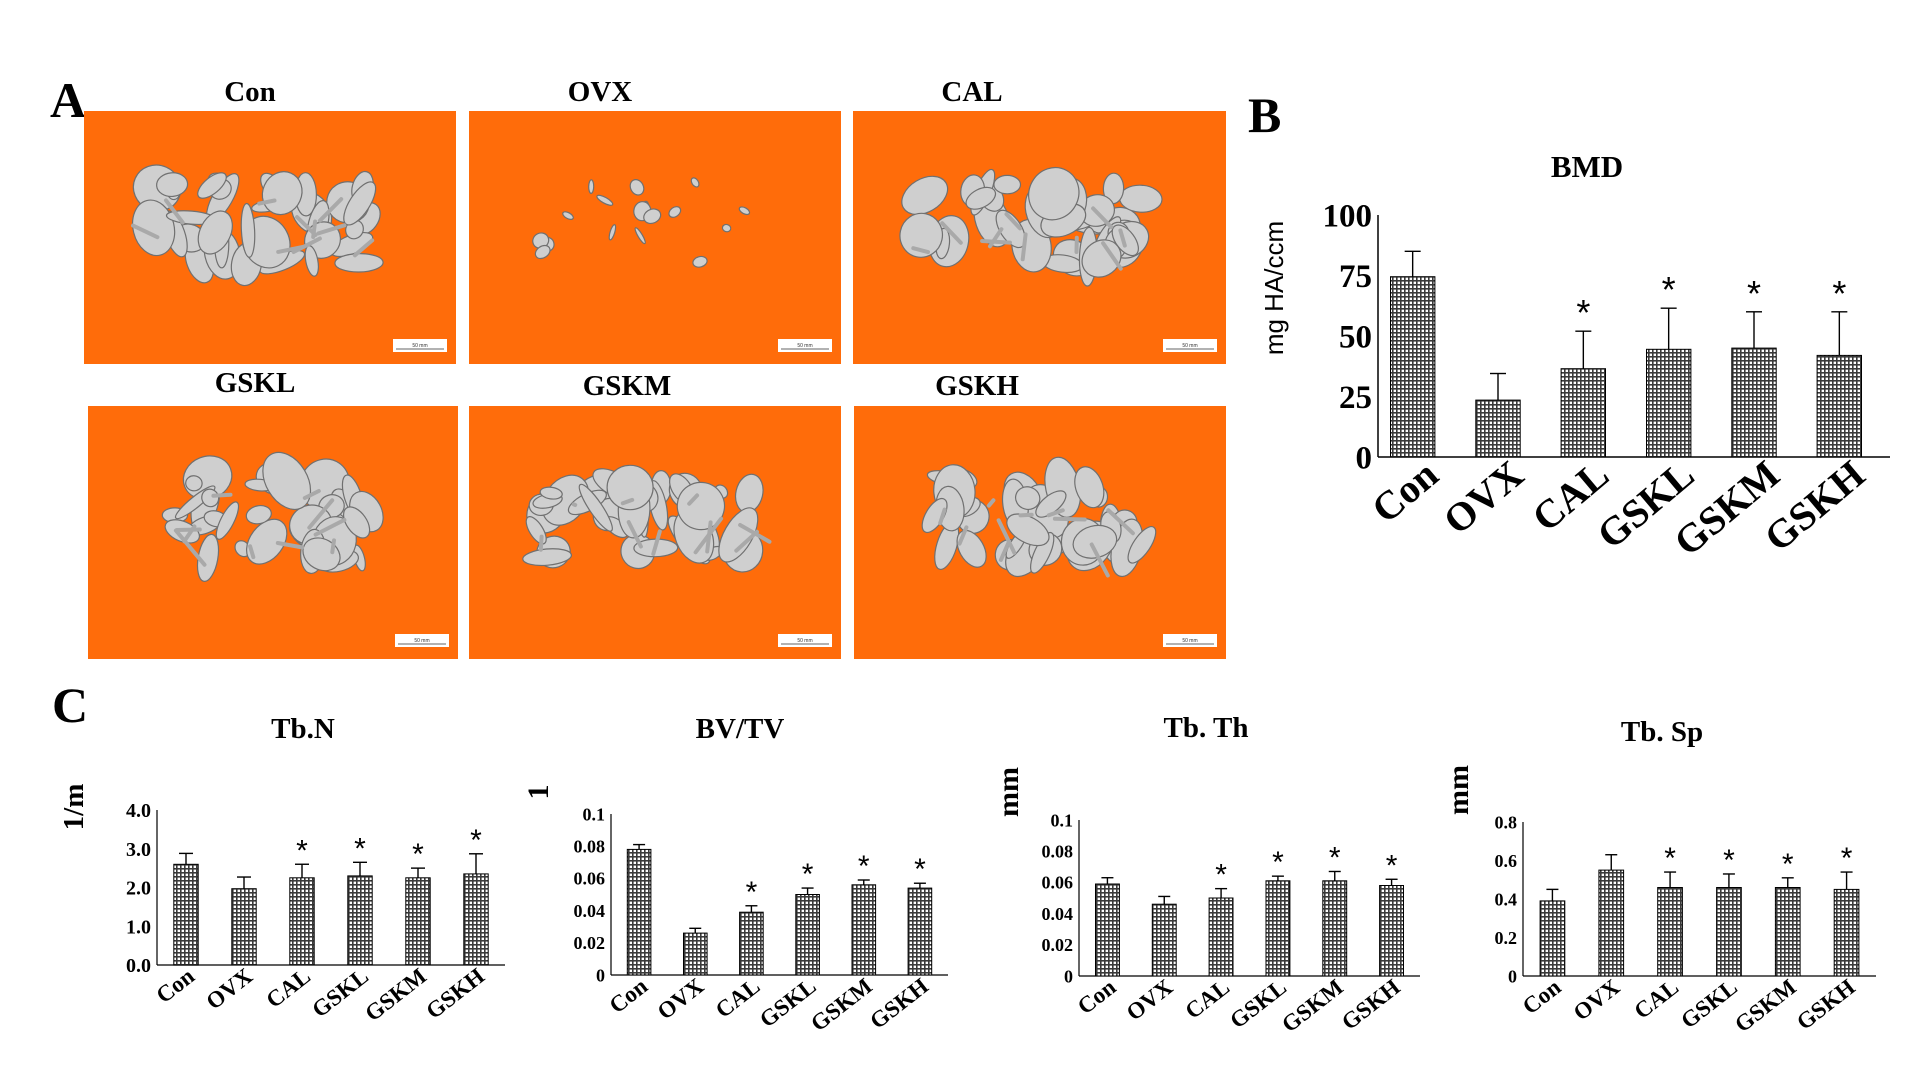 Image resolution: width=1920 pixels, height=1080 pixels. Describe the element at coordinates (1039, 220) in the screenshot. I see `micro-ct-image-cal: CAL 50 mm` at that location.